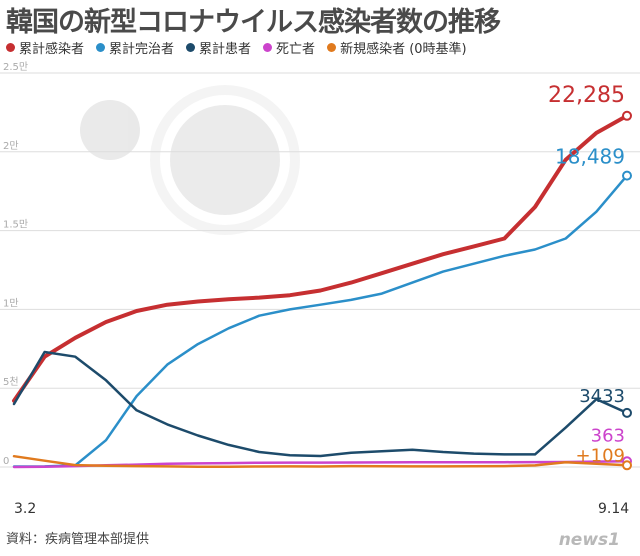 Image resolution: width=640 pixels, height=556 pixels. Describe the element at coordinates (142, 49) in the screenshot. I see `legend-label: 累計完治者` at that location.